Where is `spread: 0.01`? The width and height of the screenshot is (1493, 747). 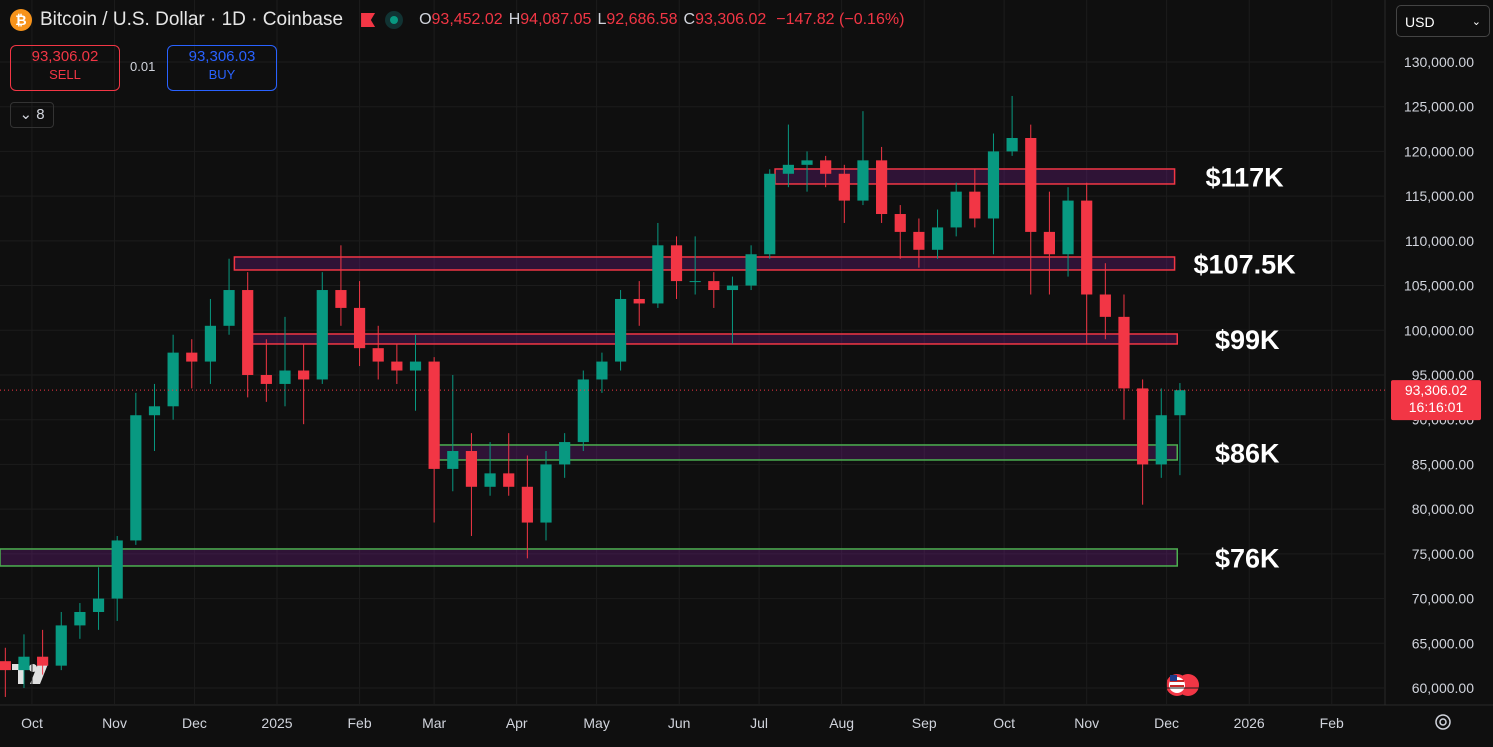
spread: 0.01 is located at coordinates (143, 66).